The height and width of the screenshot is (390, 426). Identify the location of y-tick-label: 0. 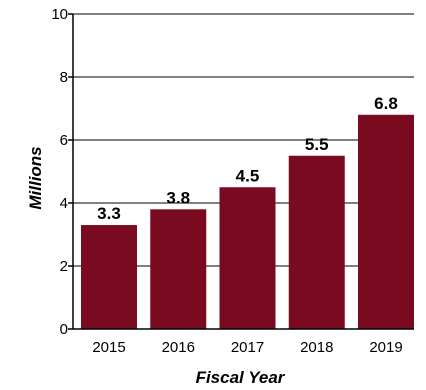
(64, 329).